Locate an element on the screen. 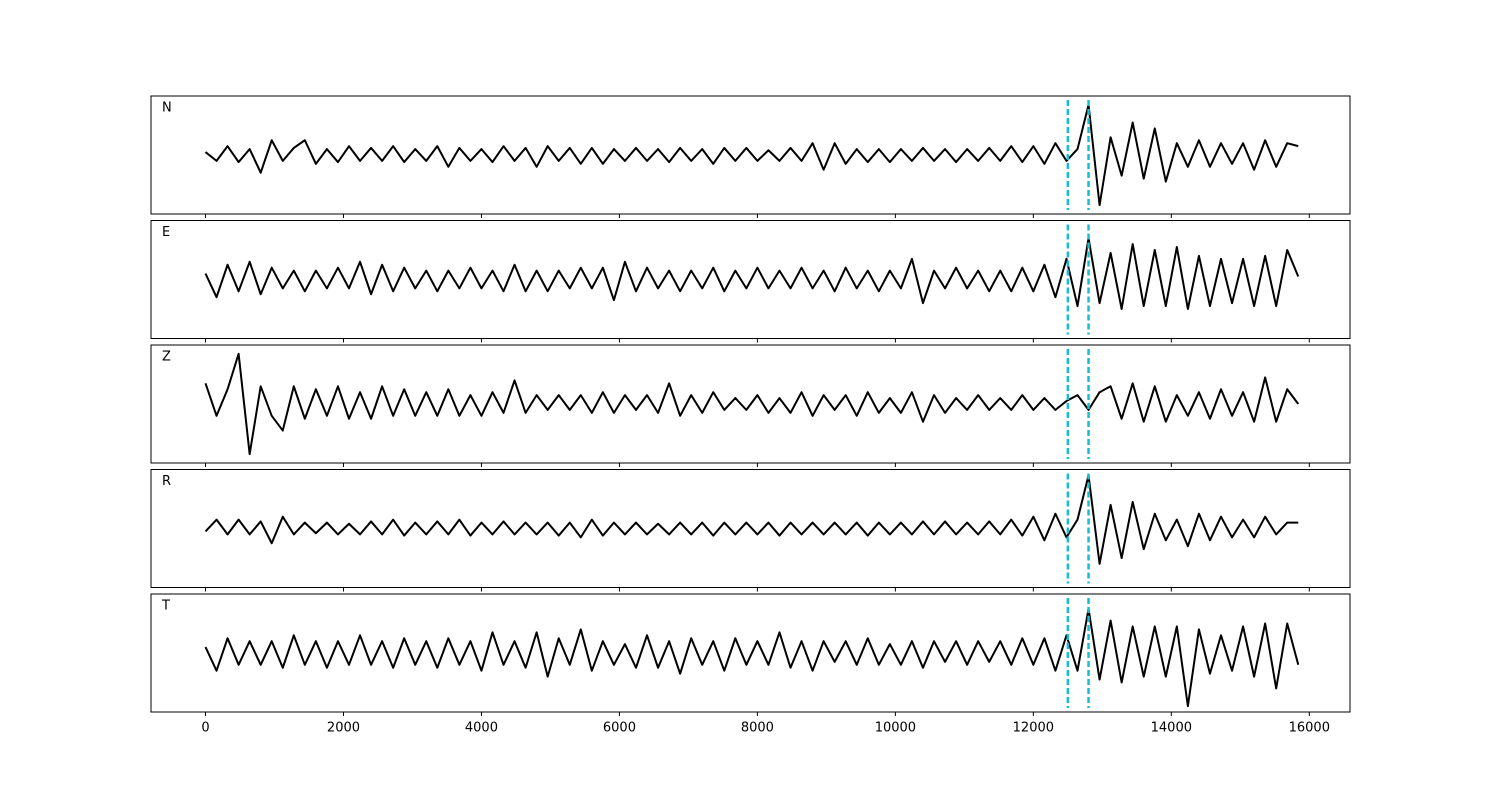  panel-label: N is located at coordinates (167, 108).